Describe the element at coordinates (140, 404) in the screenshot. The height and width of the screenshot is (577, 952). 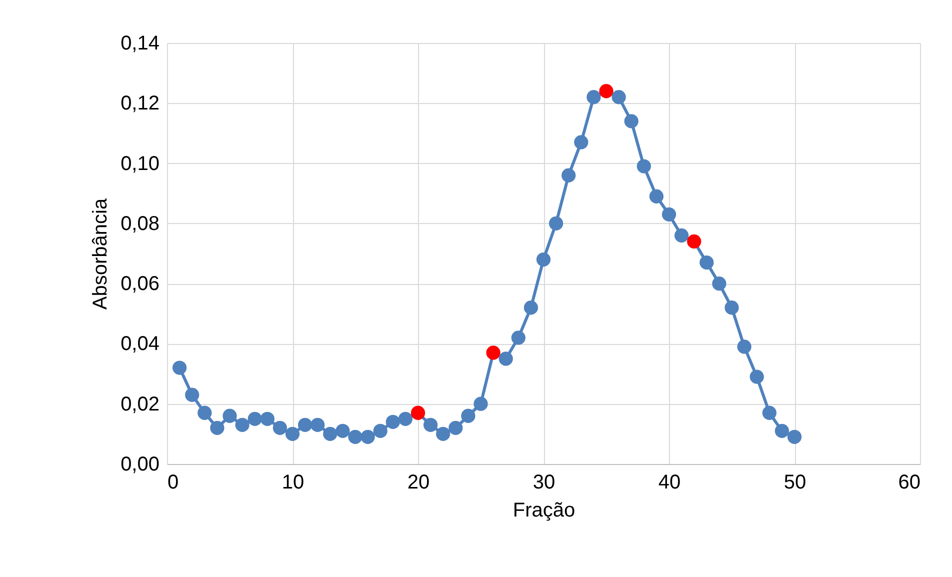
I see `y-tick-label: 0,02` at that location.